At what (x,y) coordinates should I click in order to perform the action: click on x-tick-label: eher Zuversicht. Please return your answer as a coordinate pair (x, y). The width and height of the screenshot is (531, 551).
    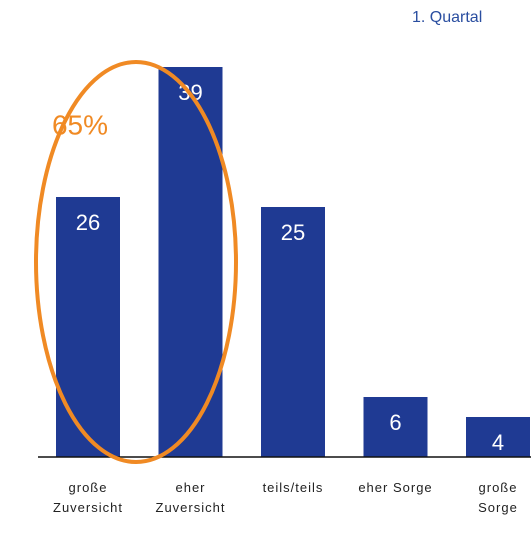
    Looking at the image, I should click on (190, 497).